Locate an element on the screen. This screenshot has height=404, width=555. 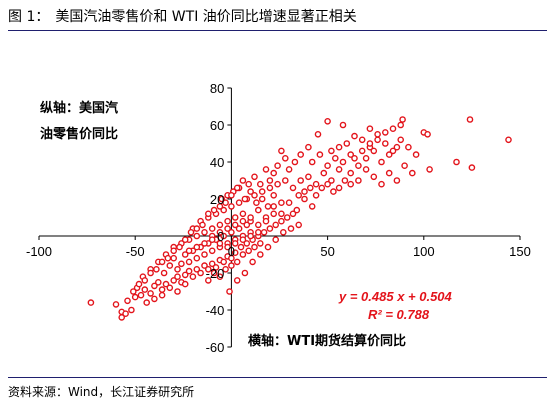
y-axis-label-line-1: 纵轴：美国汽 is located at coordinates (79, 108).